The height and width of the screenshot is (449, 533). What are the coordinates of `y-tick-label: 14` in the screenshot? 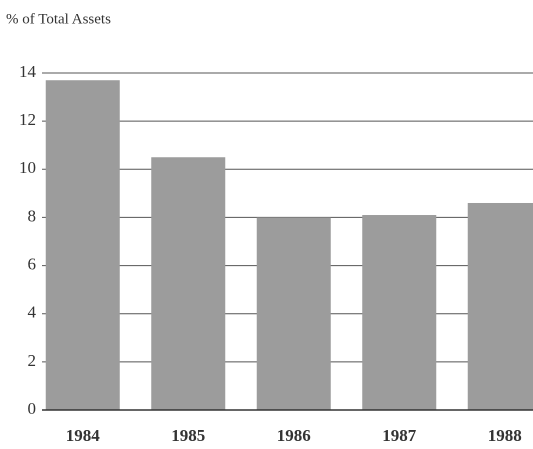 It's located at (28, 71).